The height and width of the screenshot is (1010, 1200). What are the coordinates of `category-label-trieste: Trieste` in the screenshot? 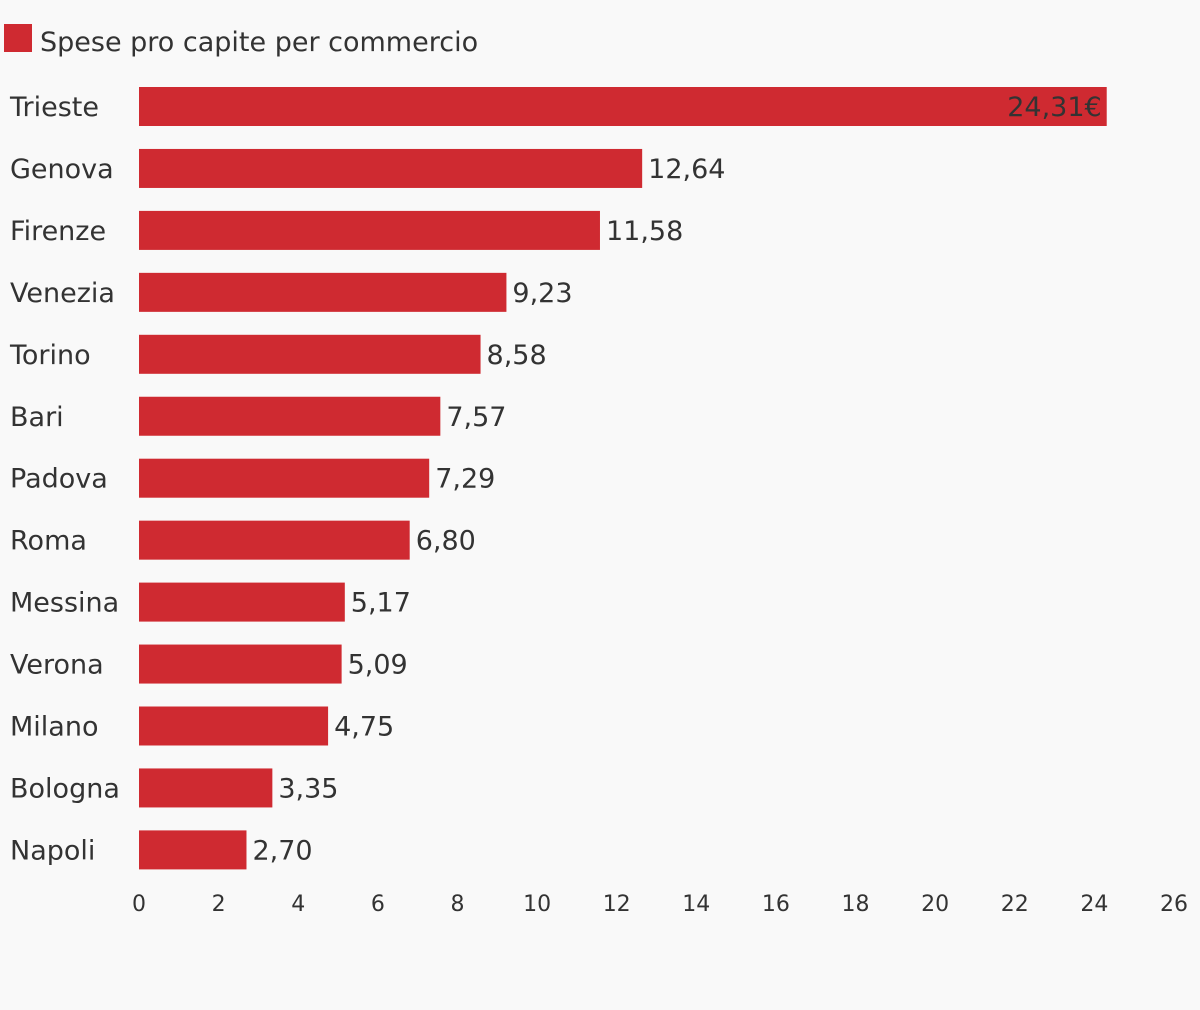 It's located at (54, 107).